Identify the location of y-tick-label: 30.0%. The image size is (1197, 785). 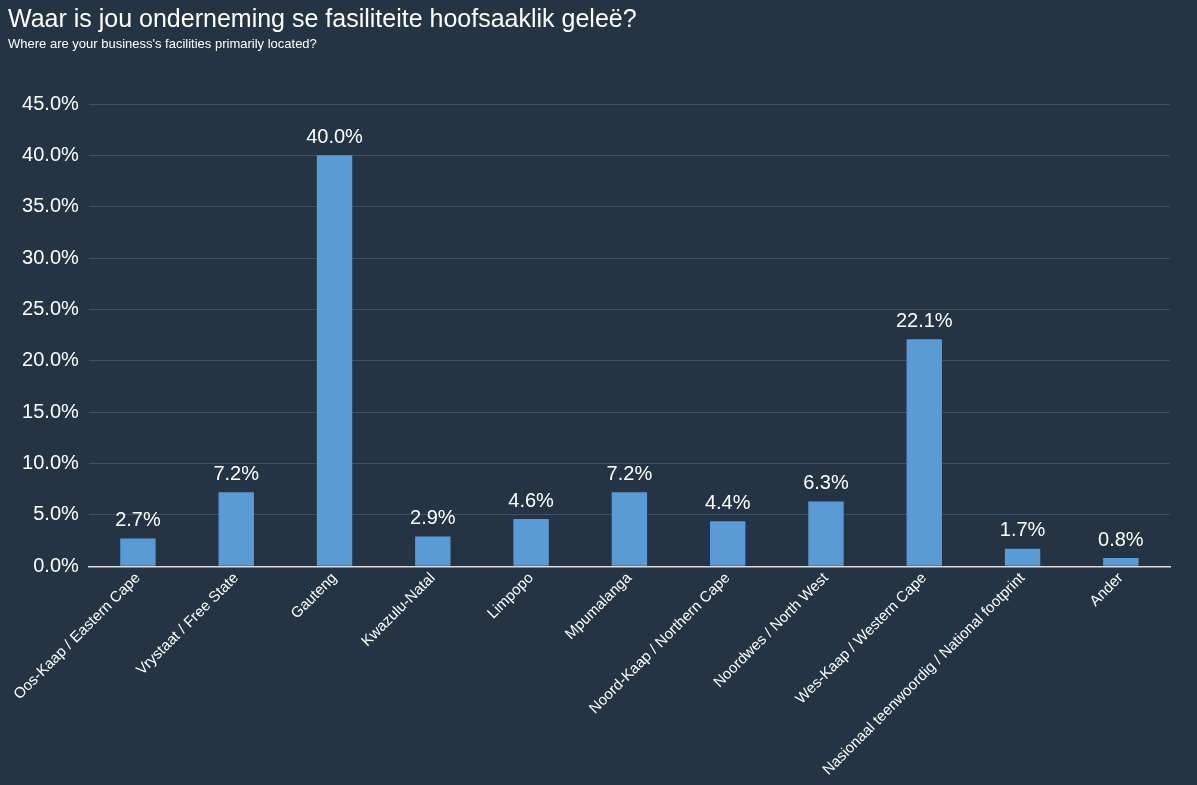
(50, 256).